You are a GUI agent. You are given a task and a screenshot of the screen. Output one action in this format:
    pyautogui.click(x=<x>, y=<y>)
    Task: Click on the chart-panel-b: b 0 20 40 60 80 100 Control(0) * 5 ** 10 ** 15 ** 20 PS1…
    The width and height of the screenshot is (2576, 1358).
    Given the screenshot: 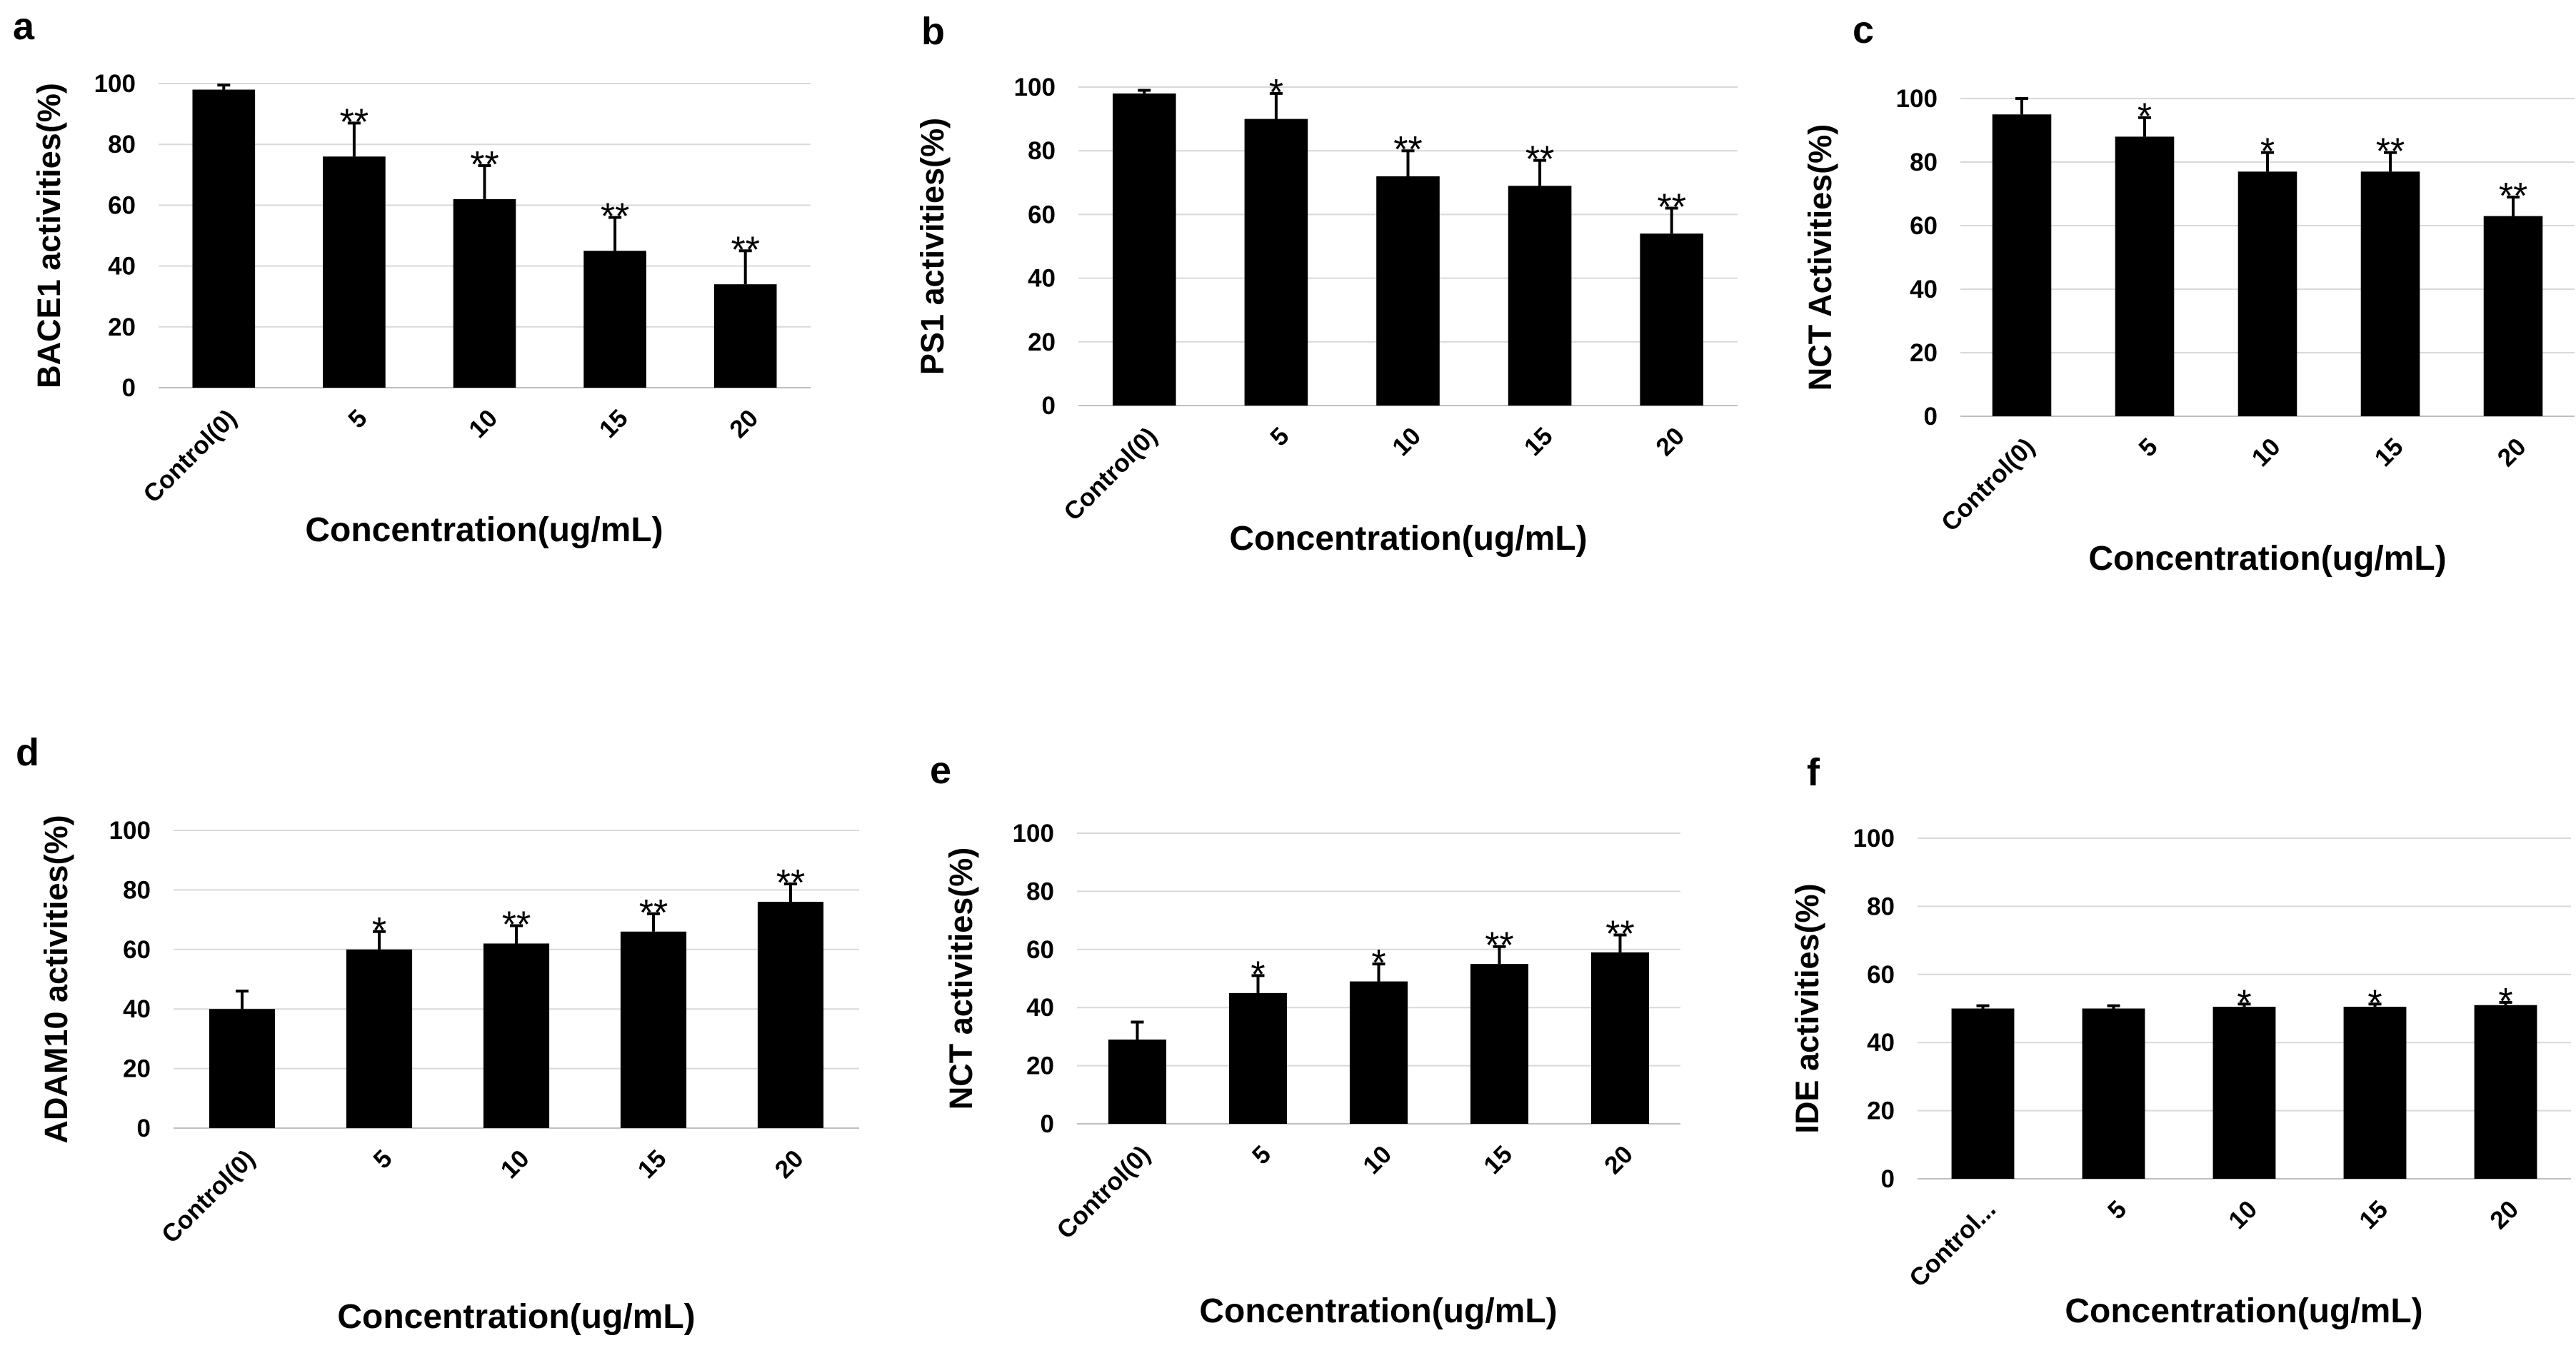 What is the action you would take?
    pyautogui.click(x=1326, y=284)
    